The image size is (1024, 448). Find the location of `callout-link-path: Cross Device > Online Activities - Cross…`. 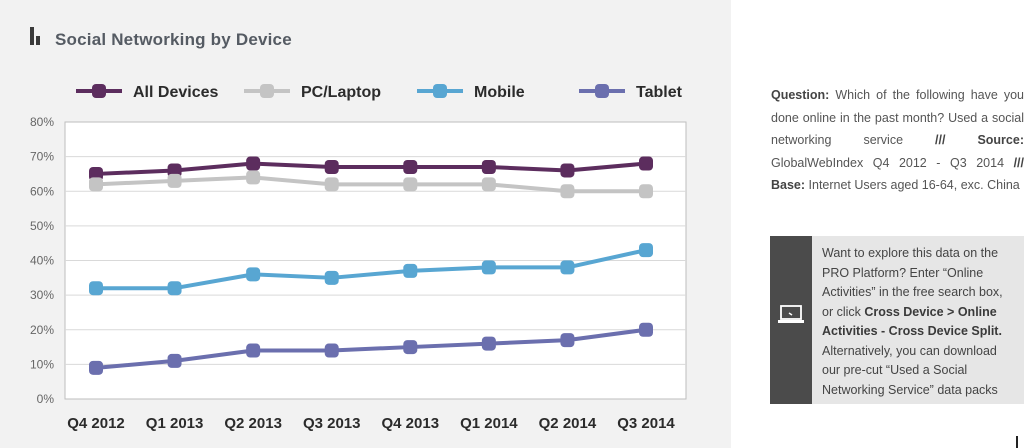

callout-link-path: Cross Device > Online Activities - Cross… is located at coordinates (912, 321).